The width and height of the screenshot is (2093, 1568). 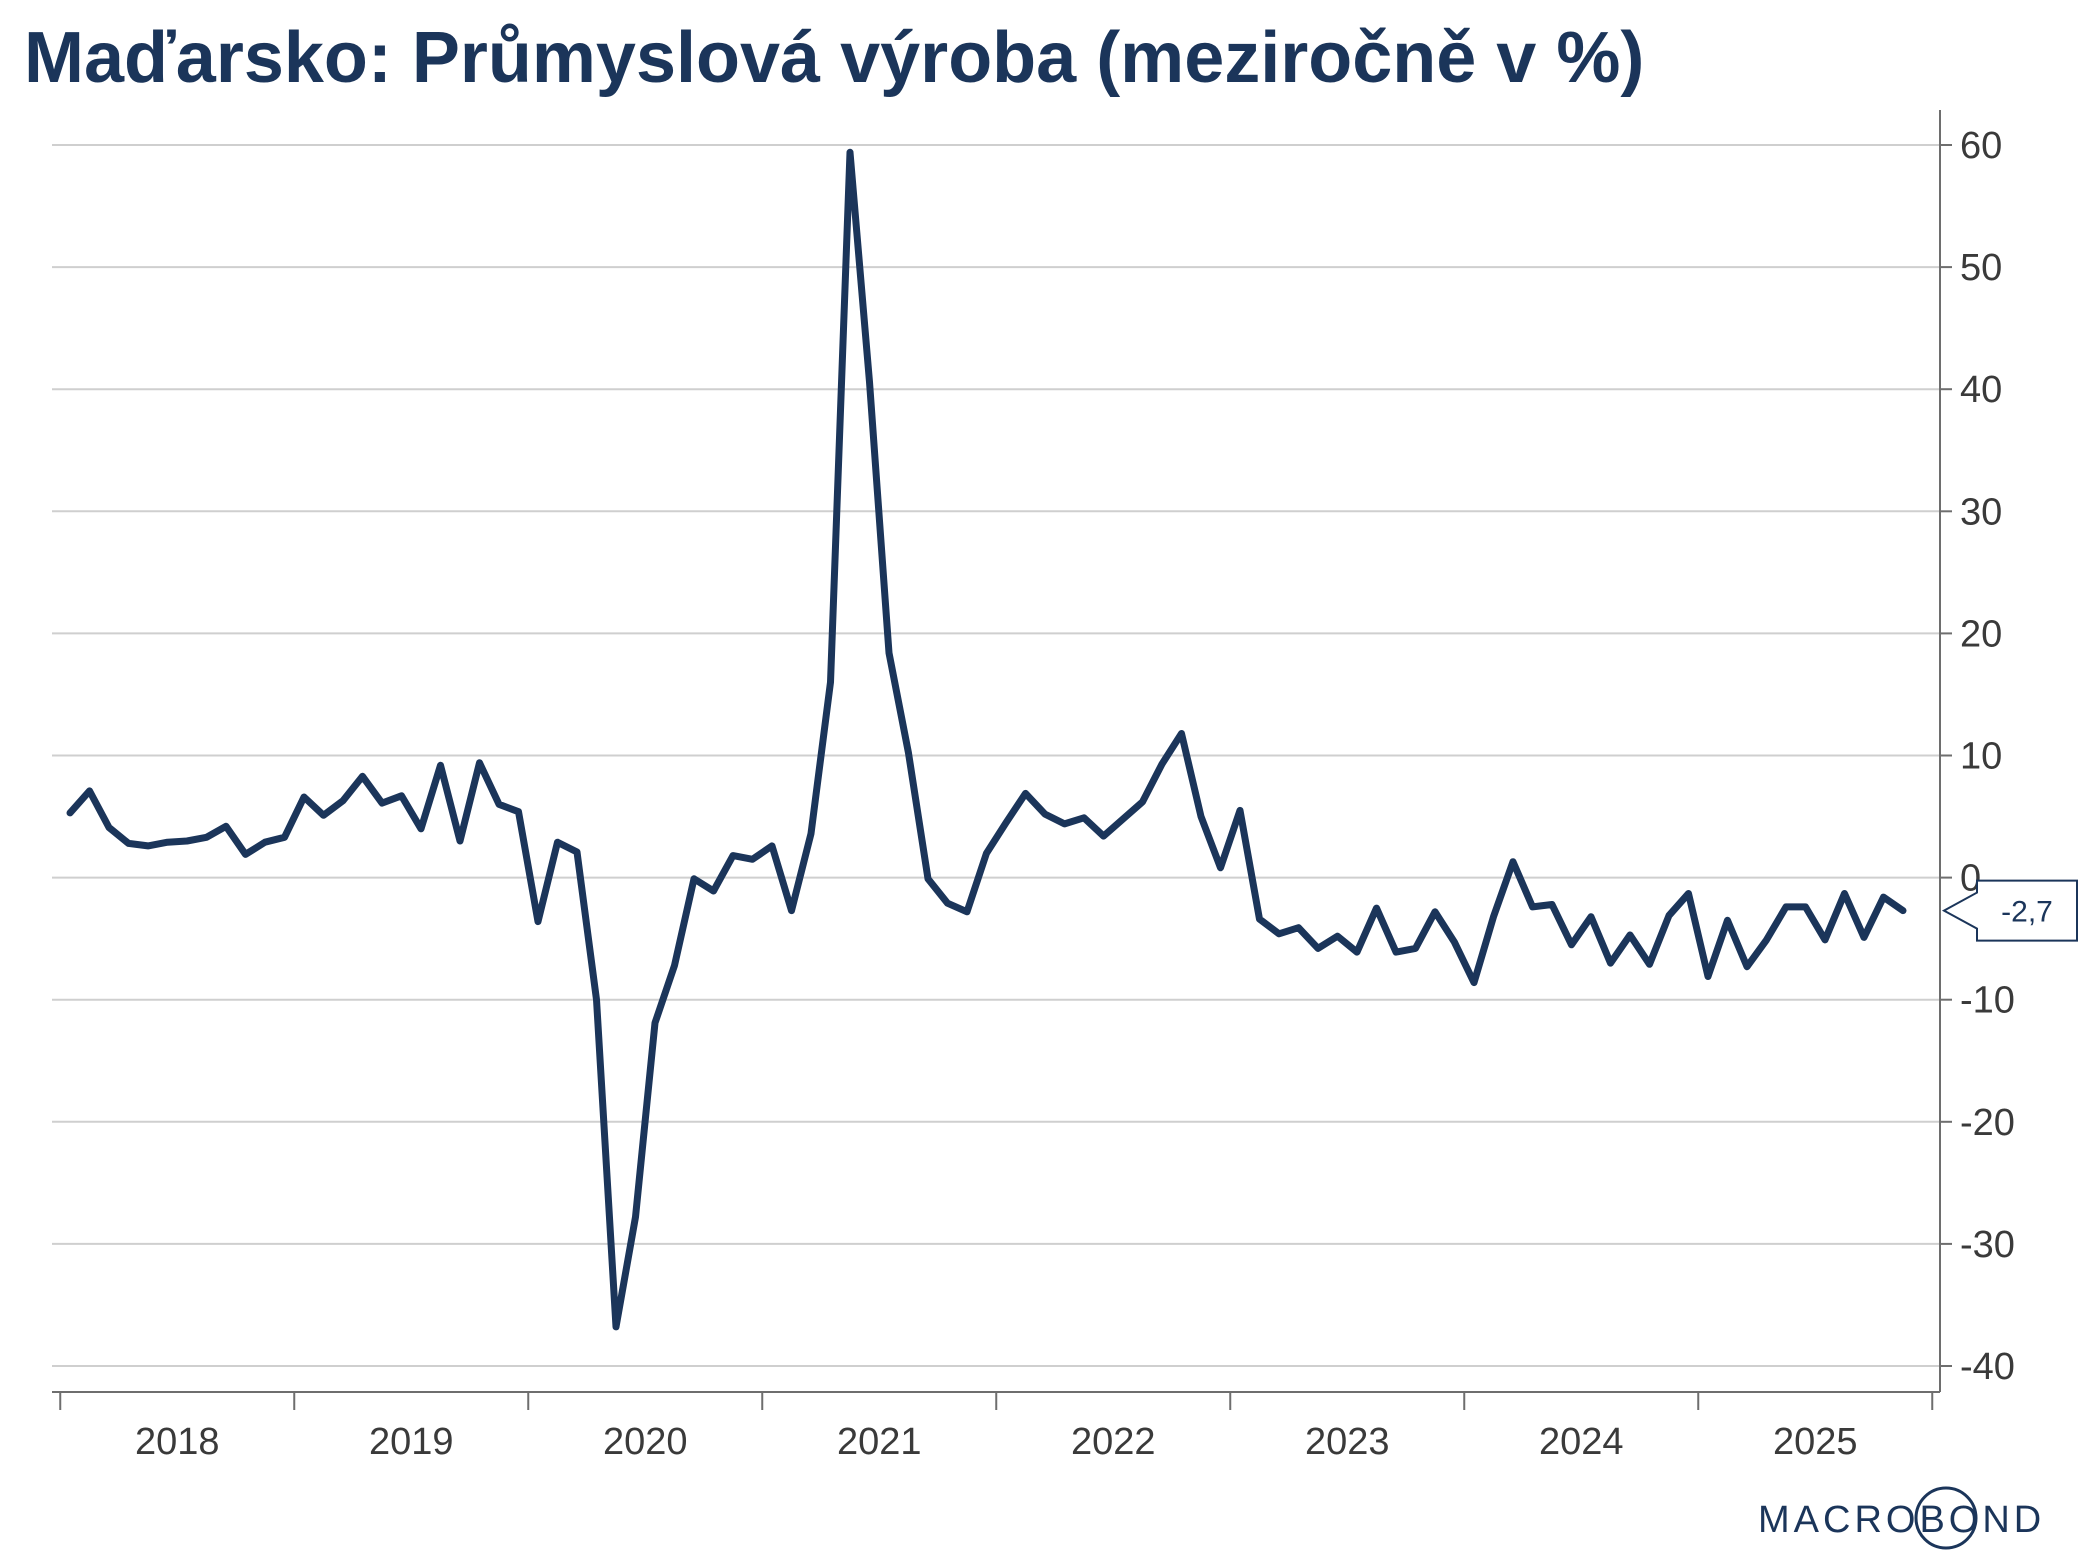 I want to click on x-axis-year-labels: 2018 2019 2020 2021 2022 2023 2024 2025, so click(x=996, y=1442).